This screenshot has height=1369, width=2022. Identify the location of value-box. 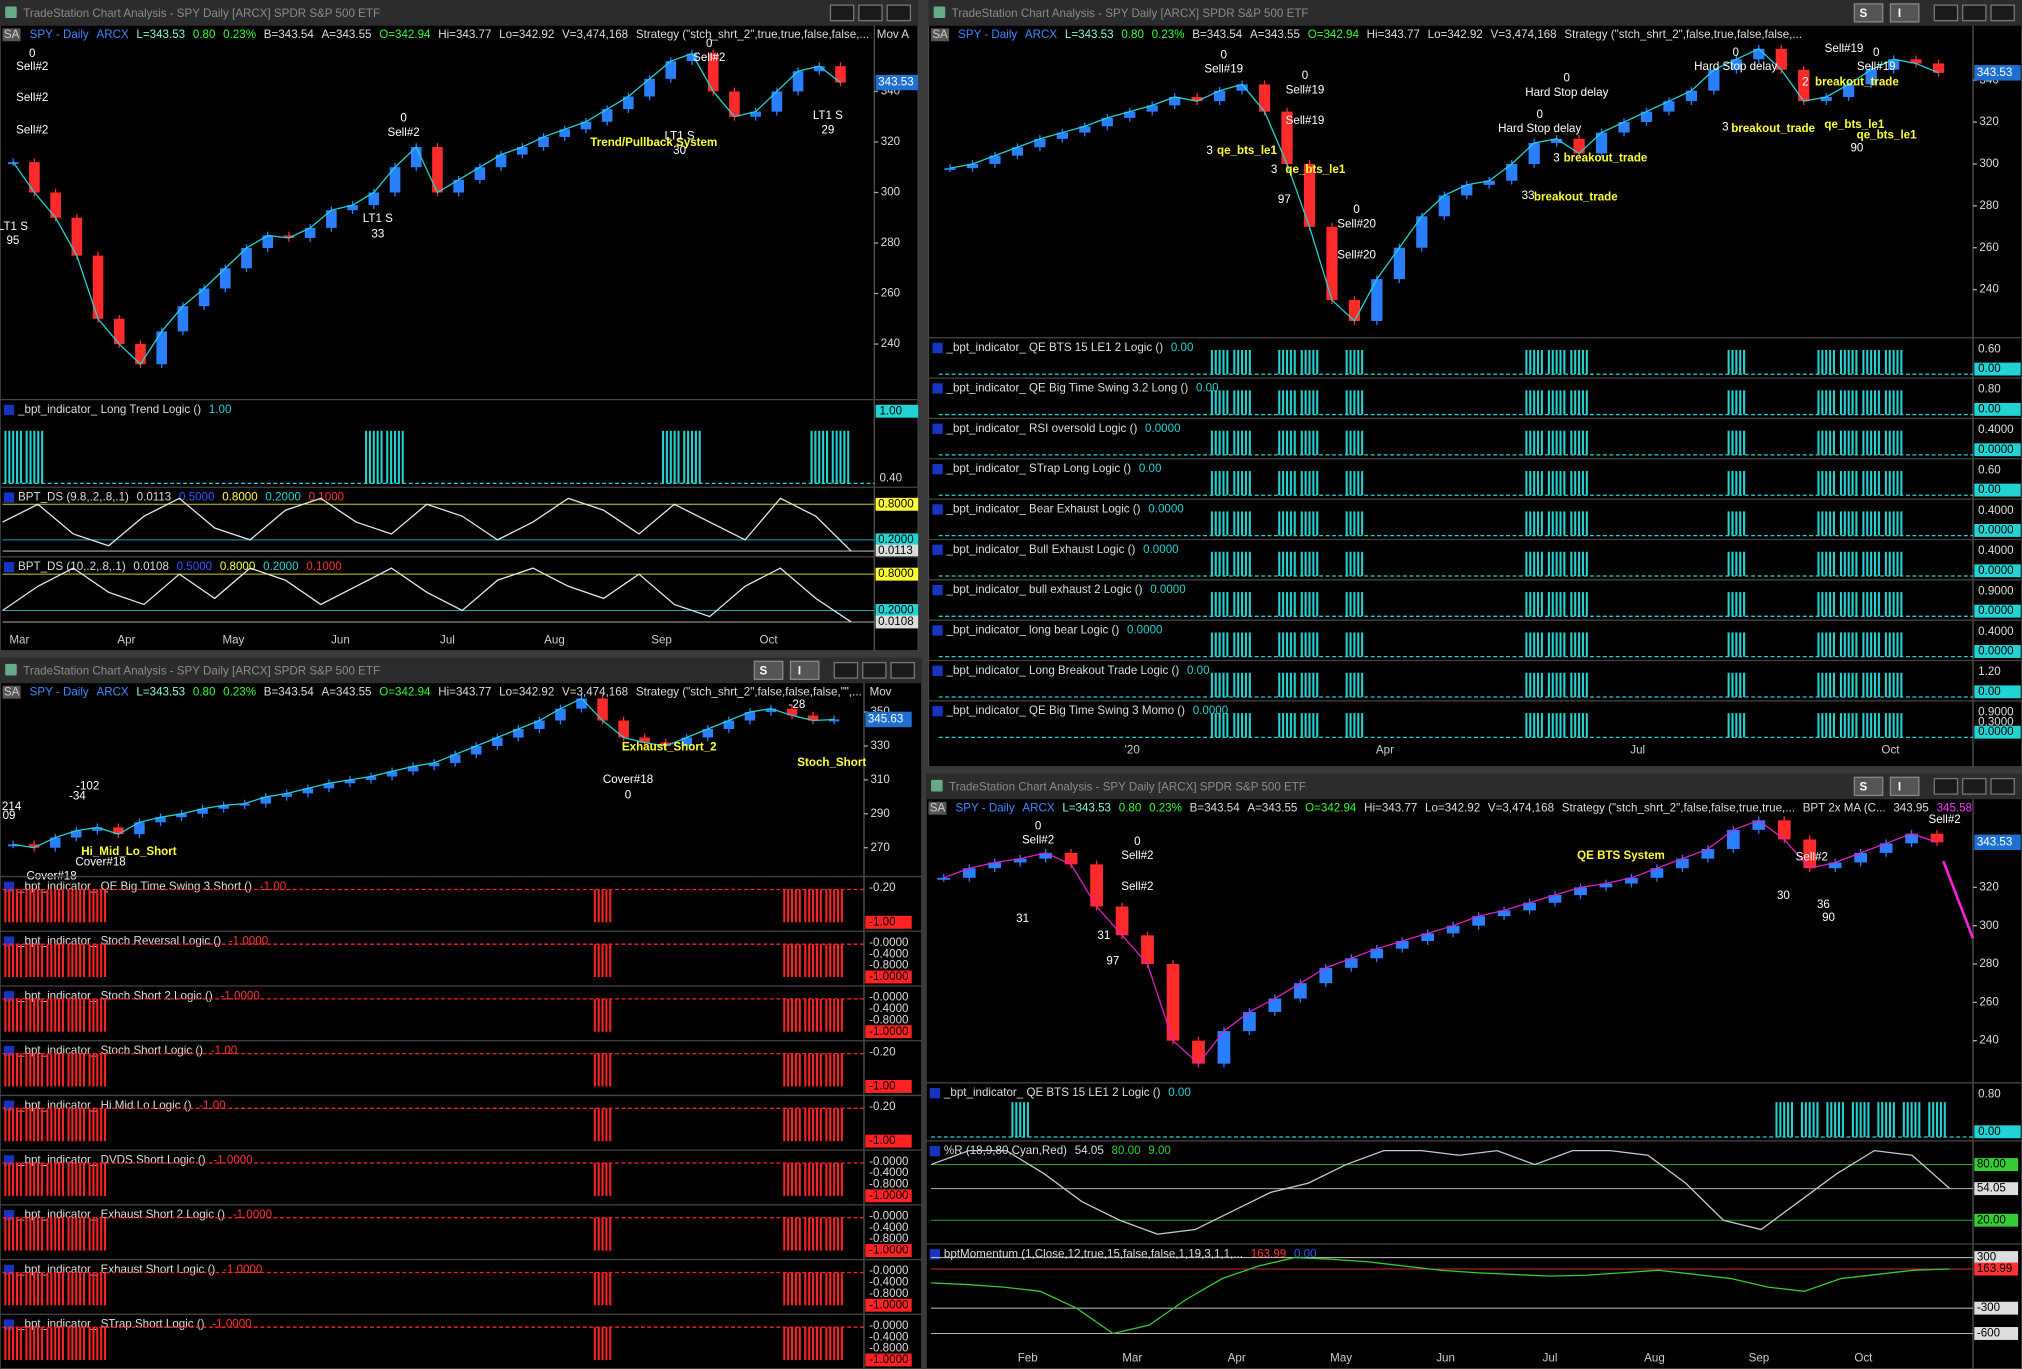
(1997, 450).